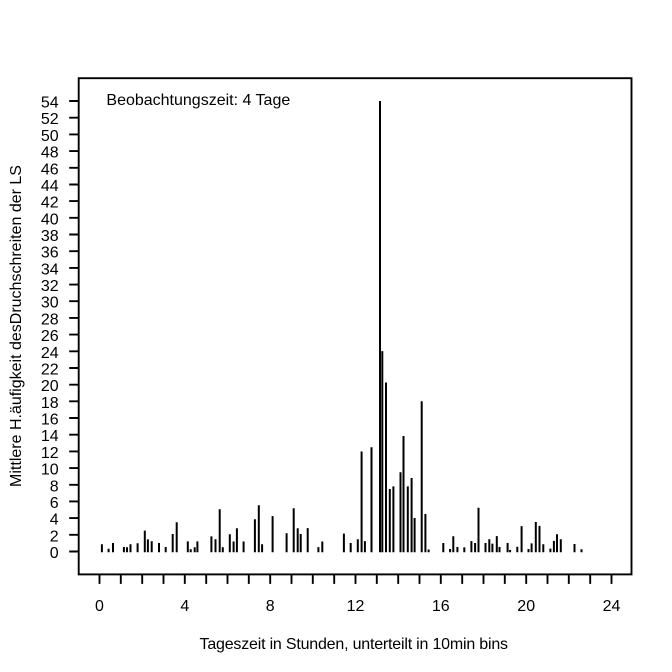 This screenshot has width=672, height=672. I want to click on svg-text: 46, so click(50, 169).